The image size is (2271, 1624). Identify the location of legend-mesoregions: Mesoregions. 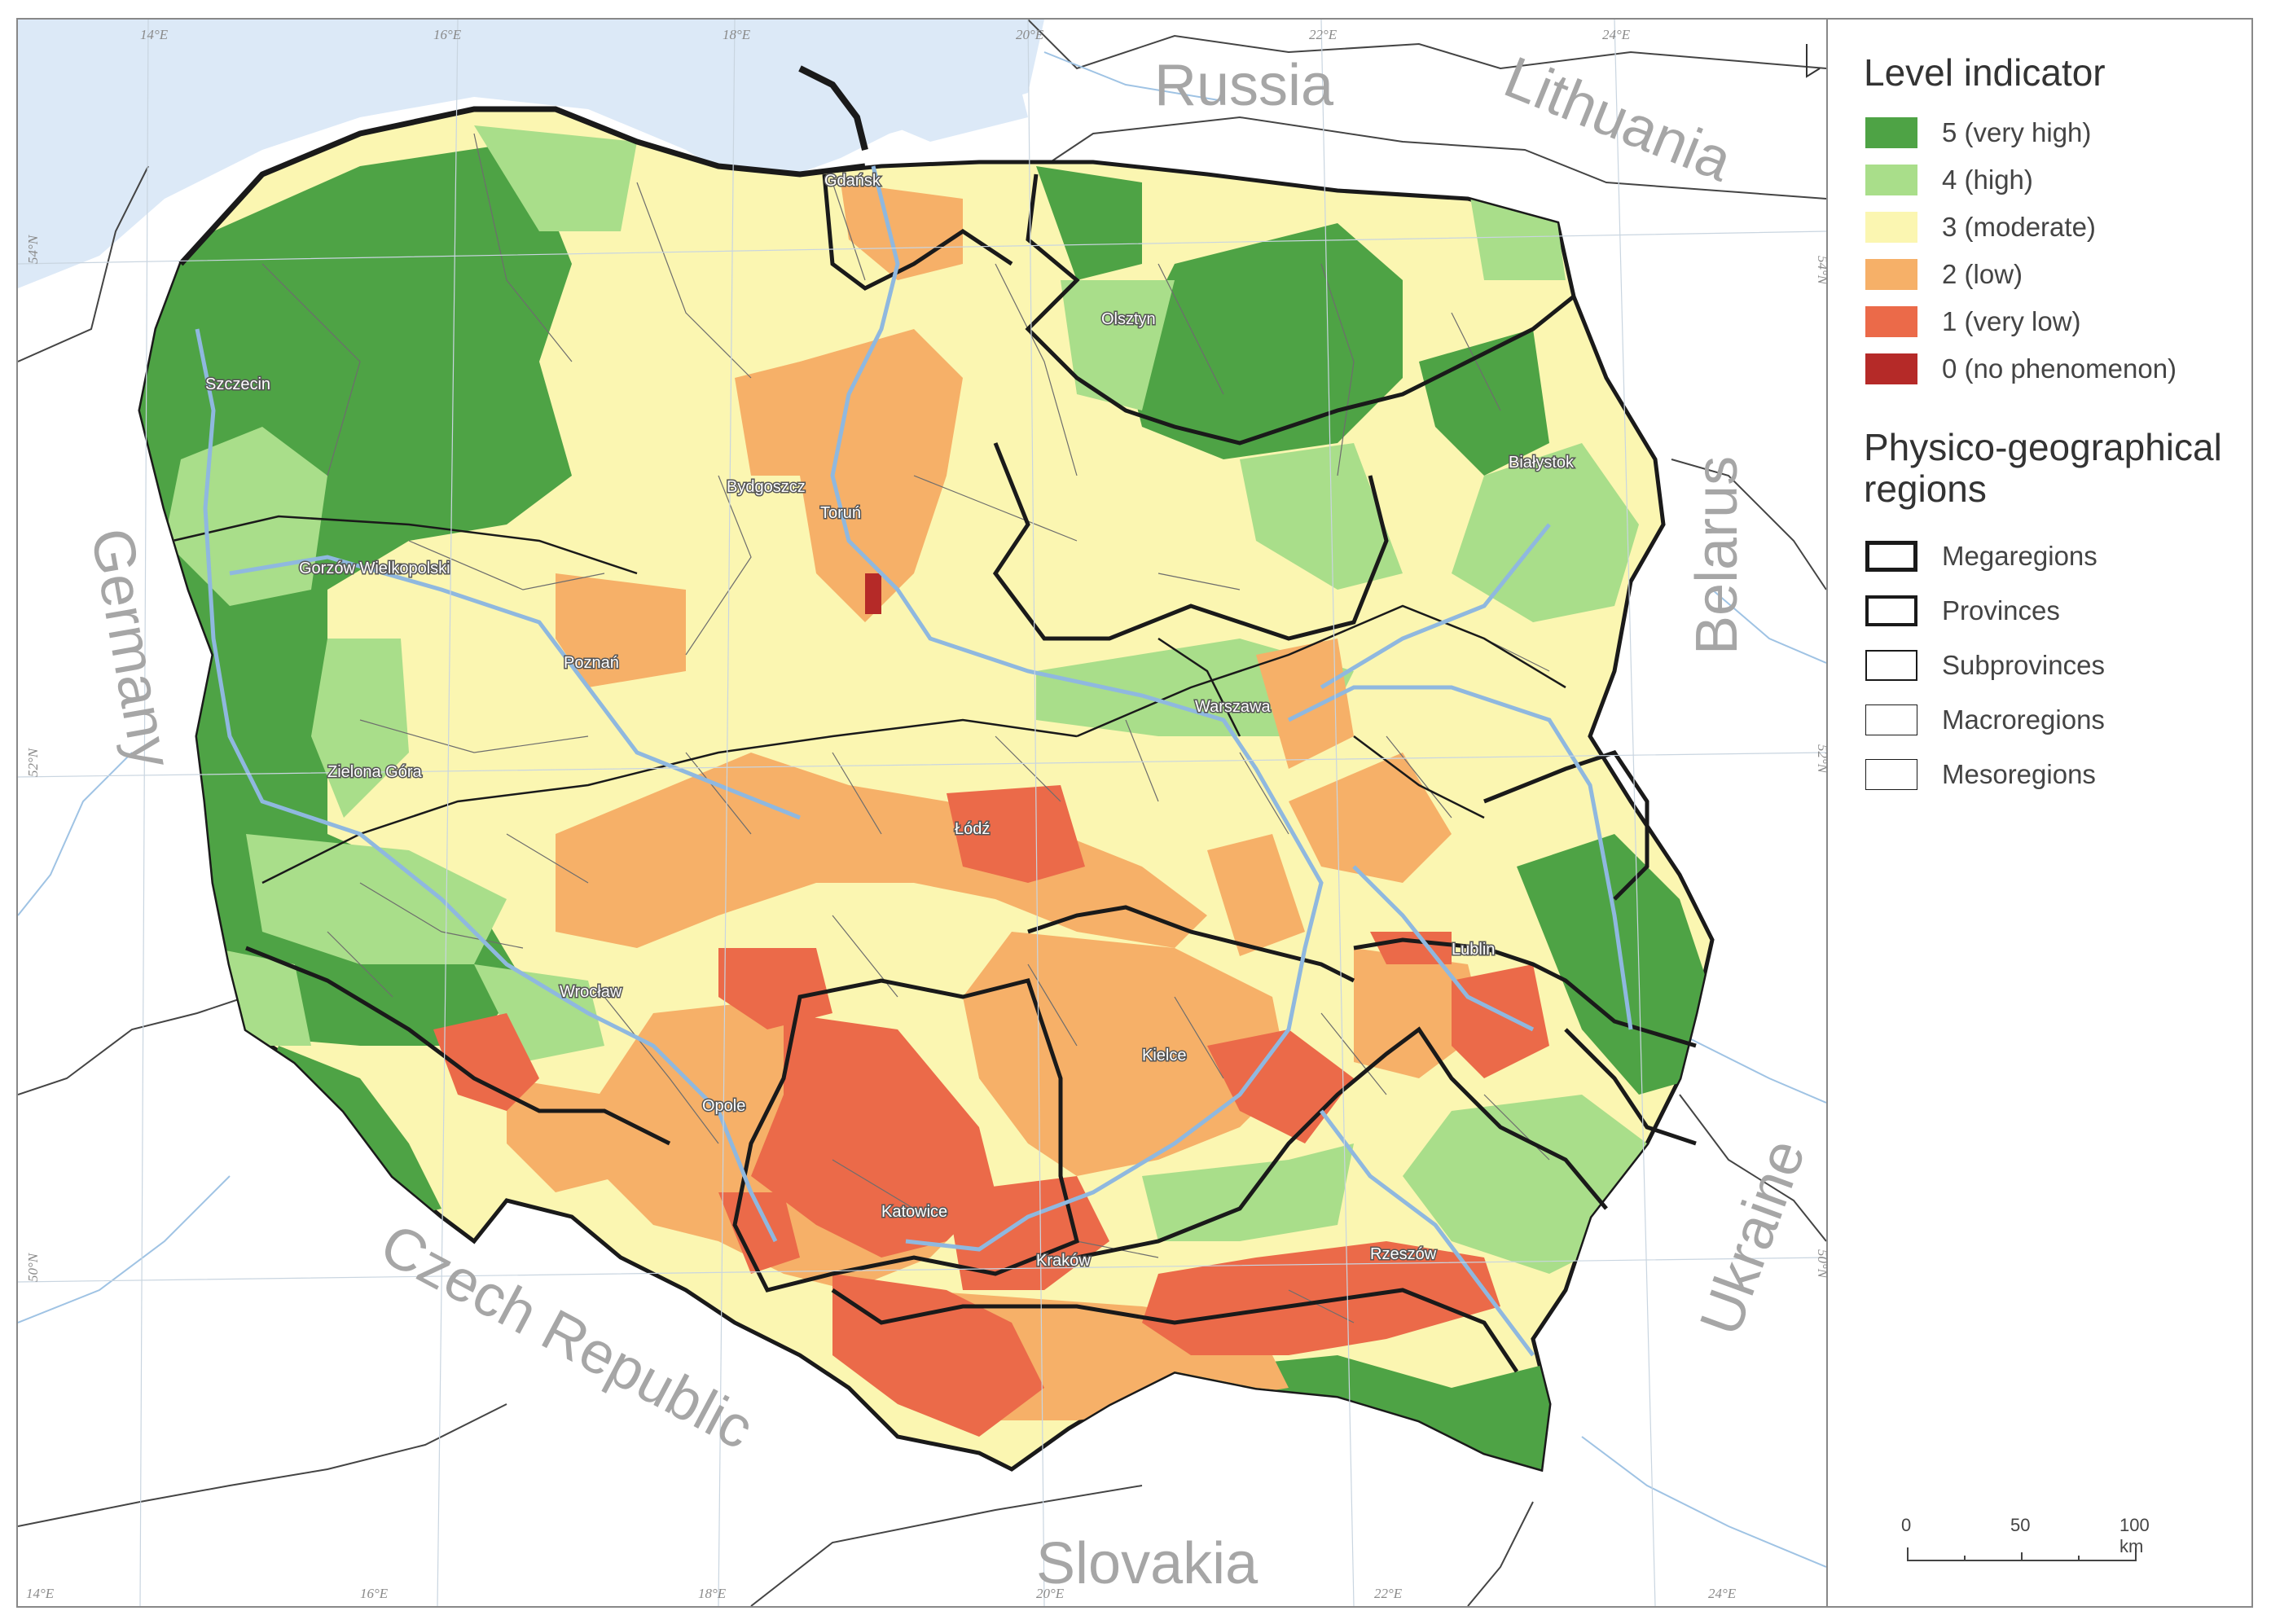
(1980, 774).